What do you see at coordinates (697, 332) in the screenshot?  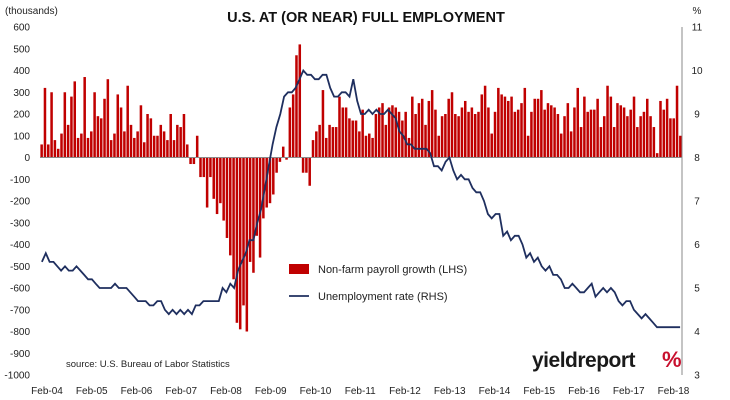 I see `right-tick-label: 4` at bounding box center [697, 332].